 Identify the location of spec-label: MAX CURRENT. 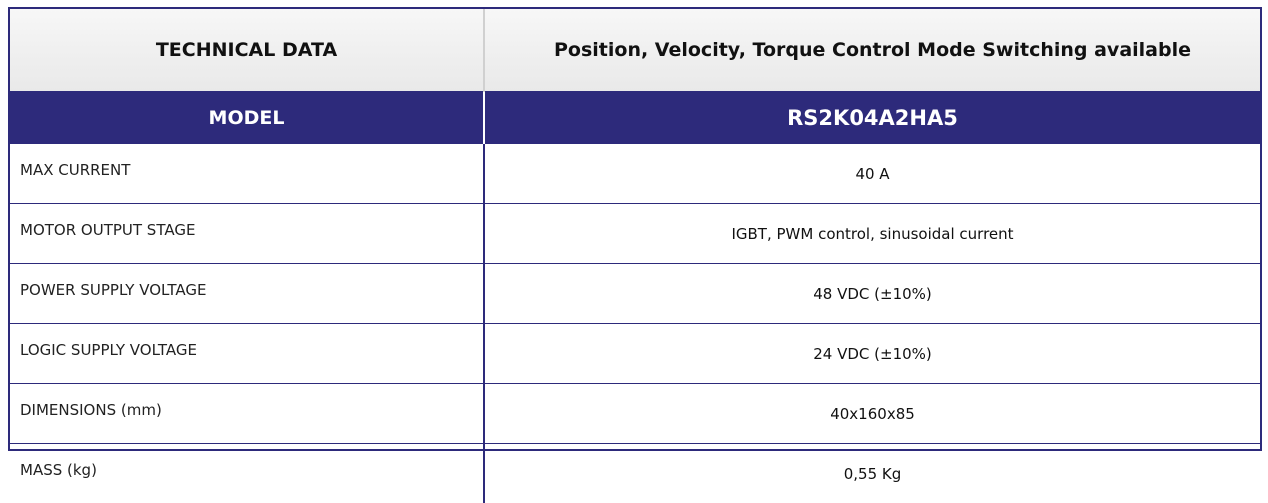
(247, 174).